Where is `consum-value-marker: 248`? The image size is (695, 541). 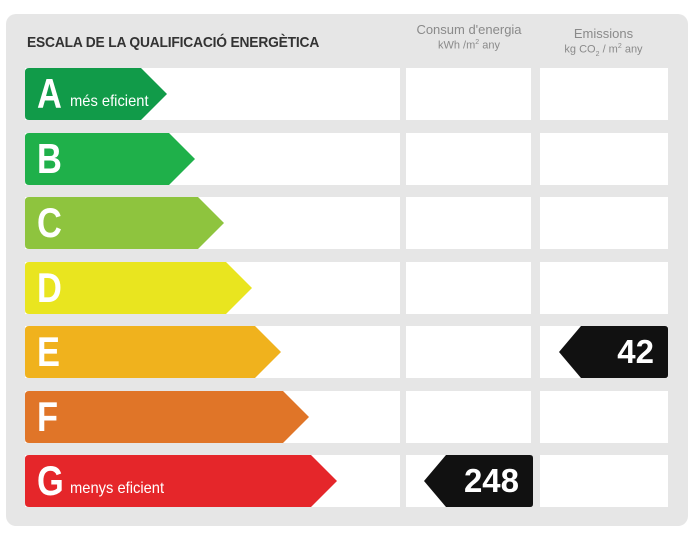 consum-value-marker: 248 is located at coordinates (478, 481).